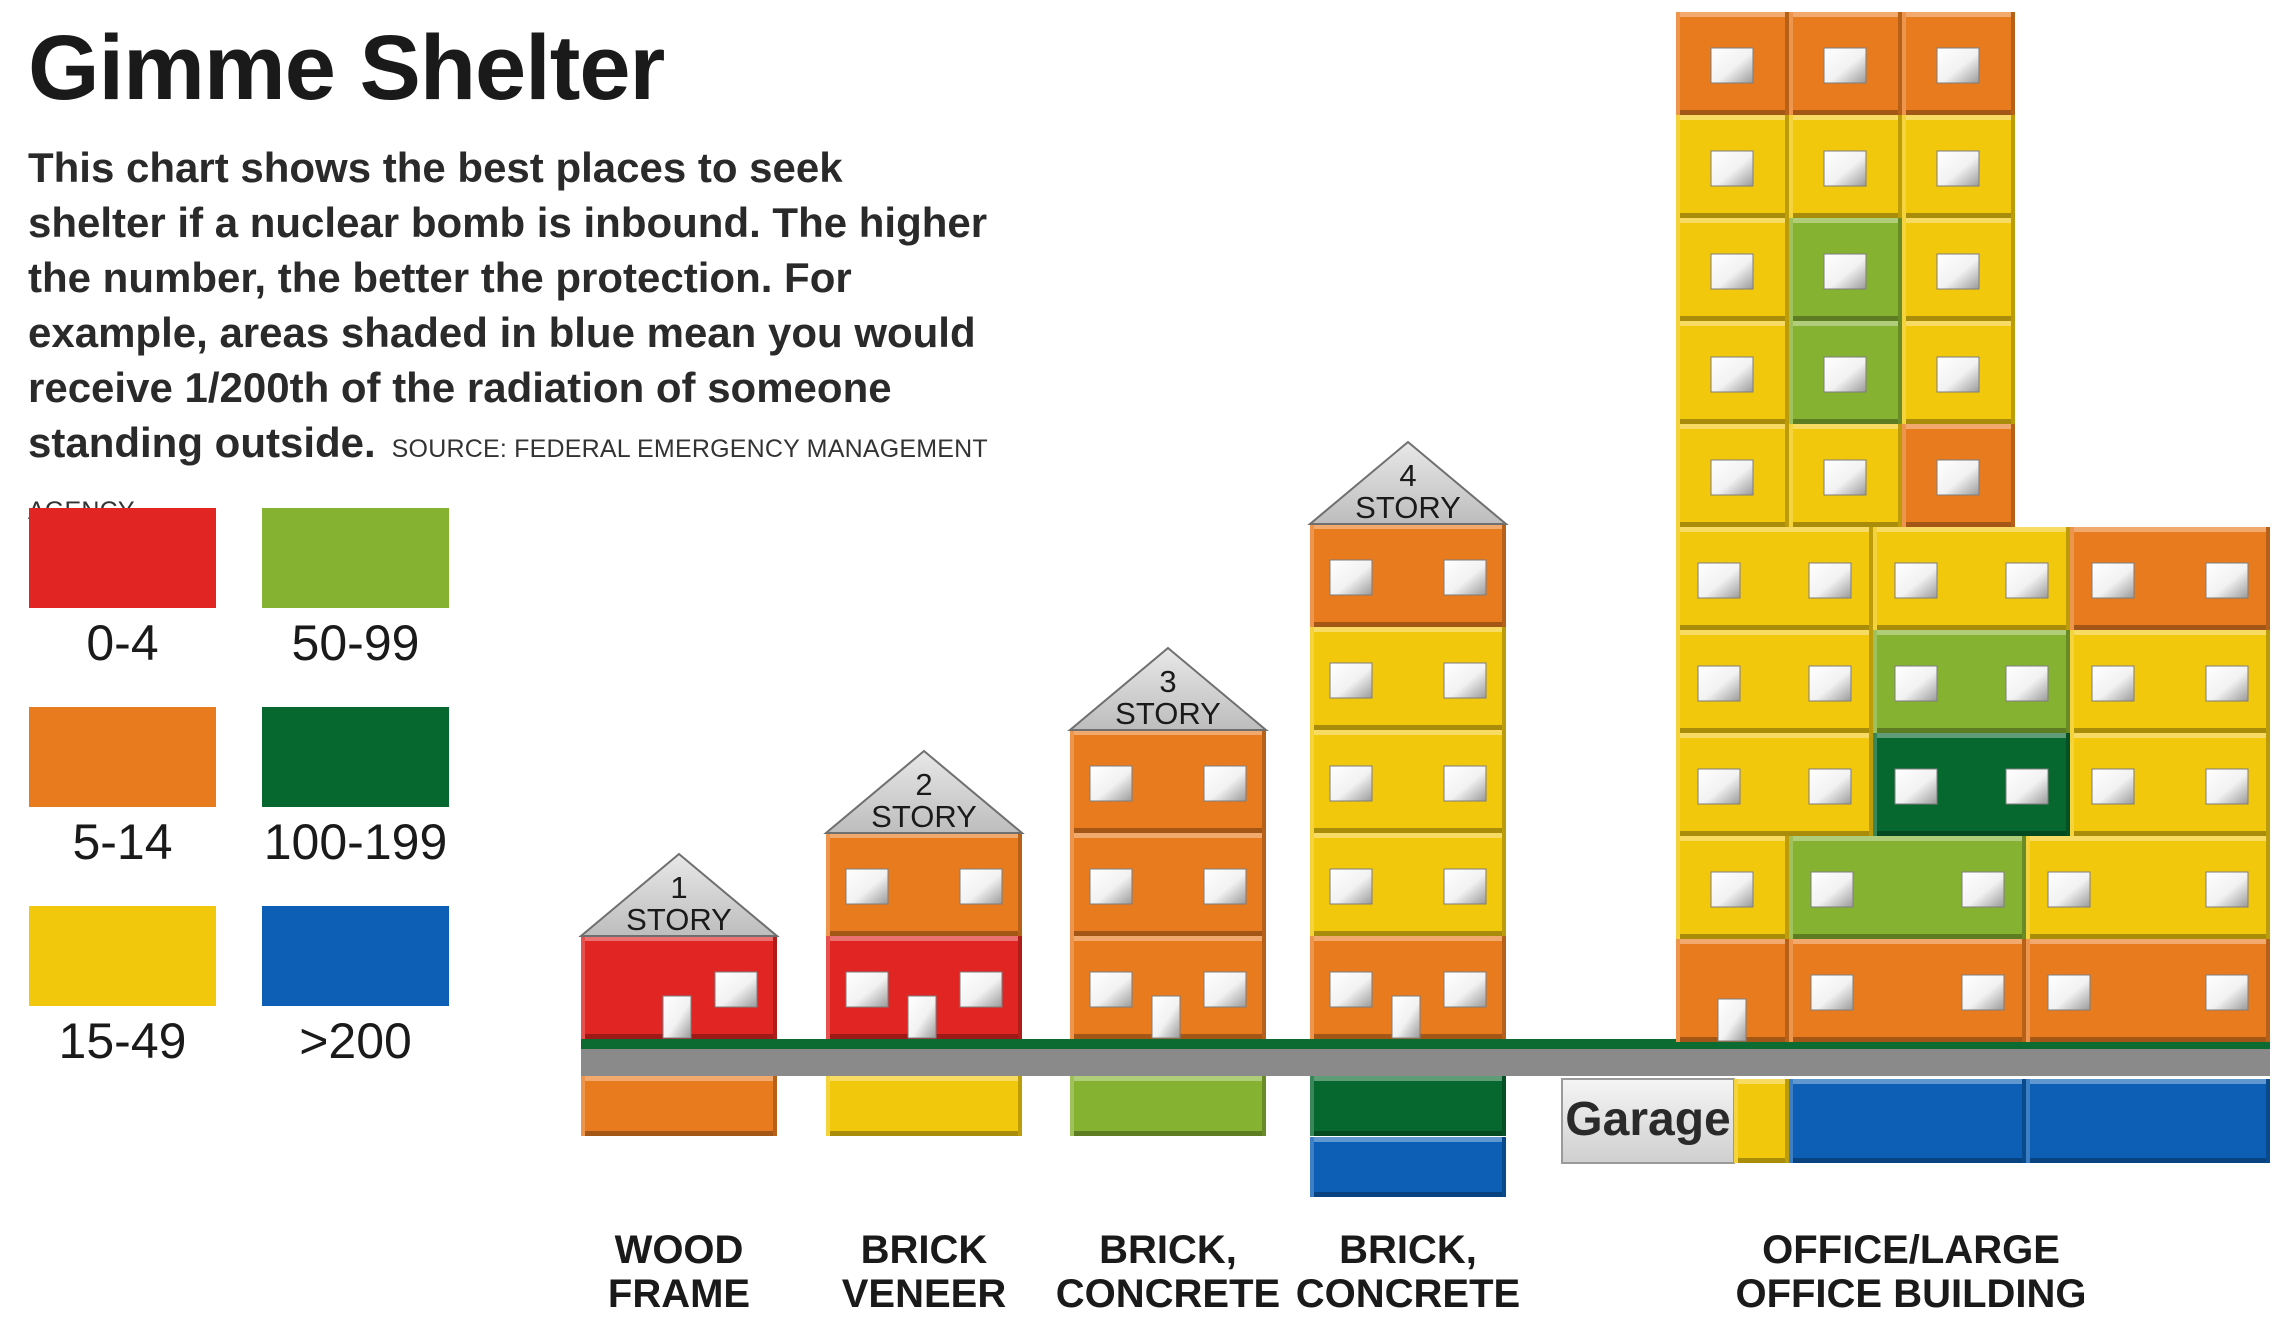 The width and height of the screenshot is (2290, 1322). What do you see at coordinates (678, 887) in the screenshot?
I see `roof-label-number: 1` at bounding box center [678, 887].